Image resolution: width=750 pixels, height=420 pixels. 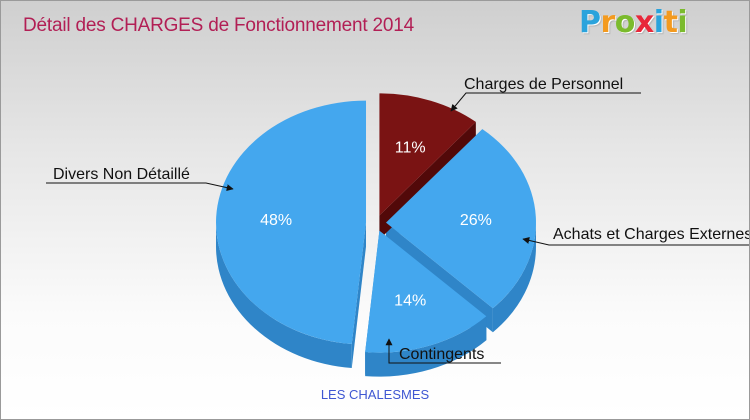 I want to click on percent-label-achats-et-charges-externes: 26%, so click(x=476, y=220).